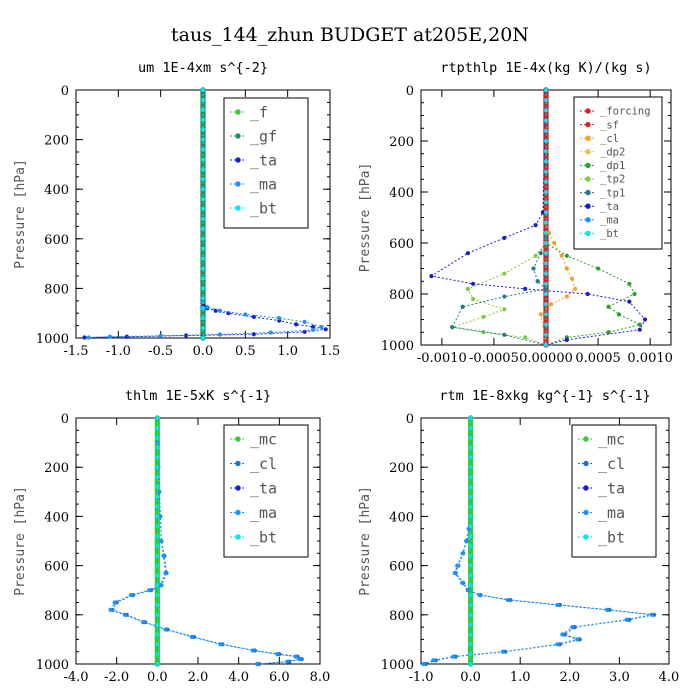 This screenshot has width=700, height=700. Describe the element at coordinates (611, 464) in the screenshot. I see `legend-label: _cl` at that location.